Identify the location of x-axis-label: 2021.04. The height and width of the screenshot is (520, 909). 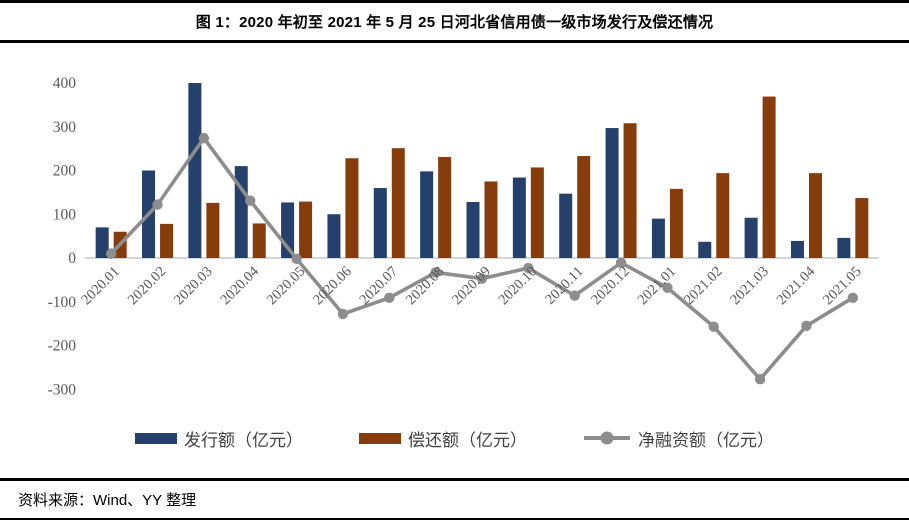
(796, 285).